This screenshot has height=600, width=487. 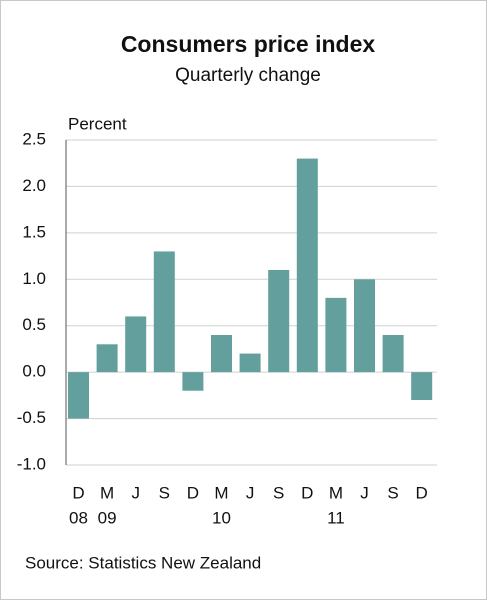 I want to click on y-tick-label: 1.5, so click(x=34, y=231).